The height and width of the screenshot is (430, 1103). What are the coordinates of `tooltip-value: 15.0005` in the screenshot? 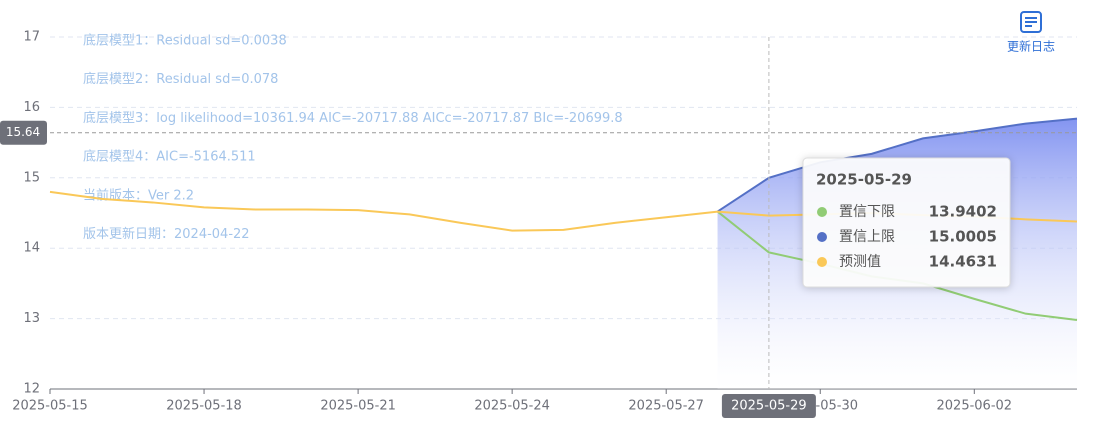 It's located at (963, 237).